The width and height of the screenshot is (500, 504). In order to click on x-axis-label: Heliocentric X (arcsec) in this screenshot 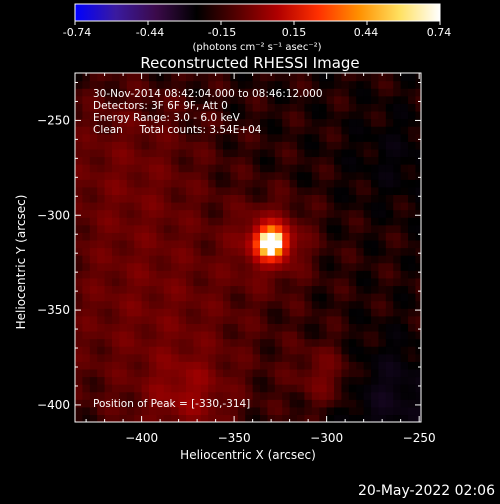, I will do `click(248, 455)`.